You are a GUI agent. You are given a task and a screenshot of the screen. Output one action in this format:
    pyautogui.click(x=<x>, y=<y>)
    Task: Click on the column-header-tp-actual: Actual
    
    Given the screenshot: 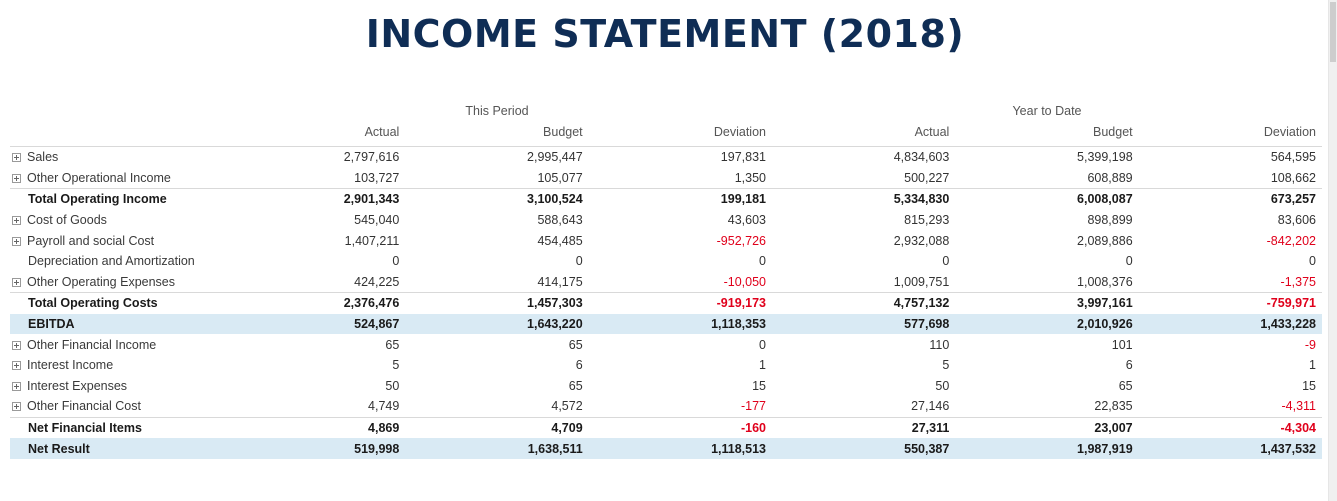 What is the action you would take?
    pyautogui.click(x=314, y=132)
    